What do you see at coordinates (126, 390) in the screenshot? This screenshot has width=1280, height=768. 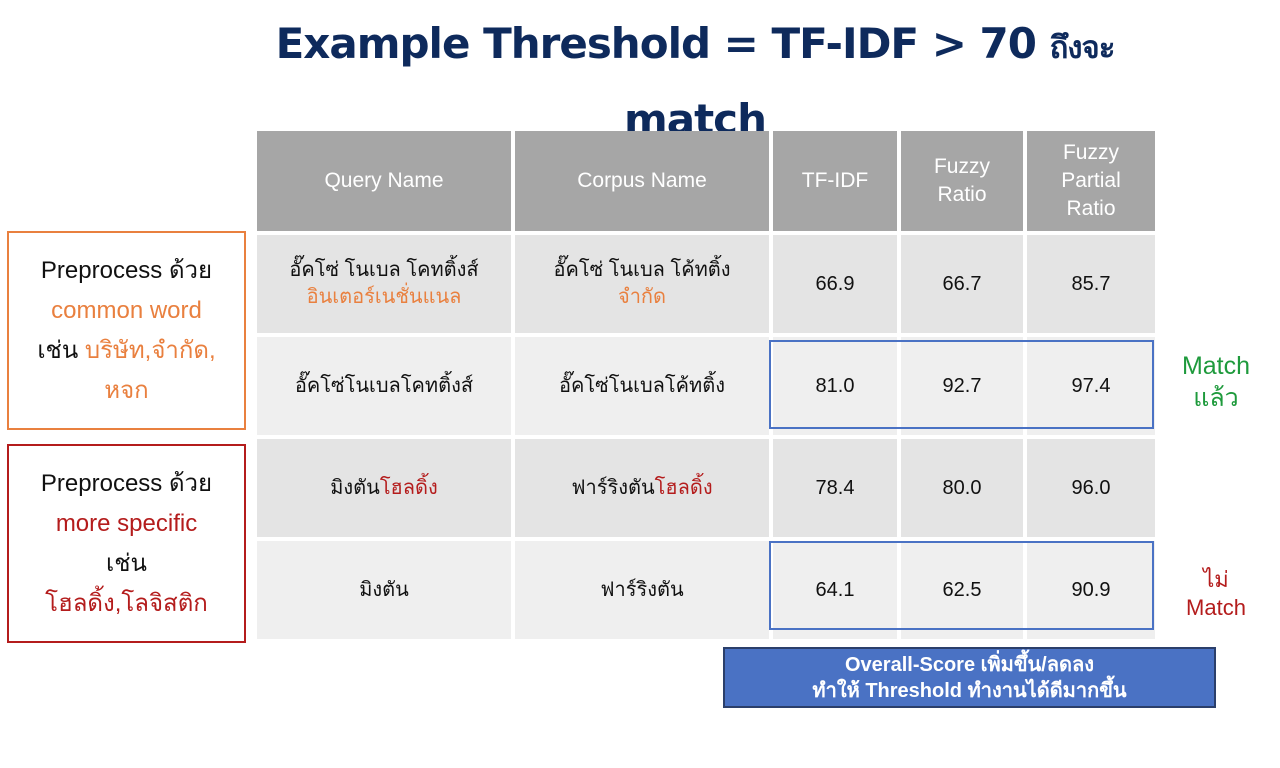 I see `note-common-line4: หจก` at bounding box center [126, 390].